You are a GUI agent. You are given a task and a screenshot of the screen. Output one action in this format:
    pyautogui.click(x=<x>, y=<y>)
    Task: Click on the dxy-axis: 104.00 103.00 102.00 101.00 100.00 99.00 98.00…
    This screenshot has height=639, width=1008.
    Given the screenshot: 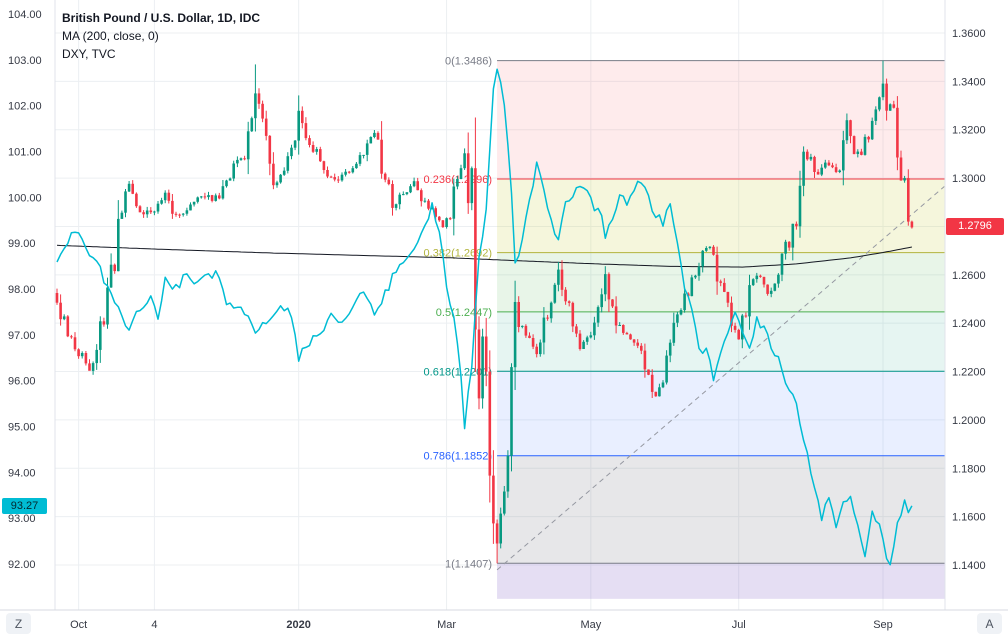 What is the action you would take?
    pyautogui.click(x=25, y=290)
    